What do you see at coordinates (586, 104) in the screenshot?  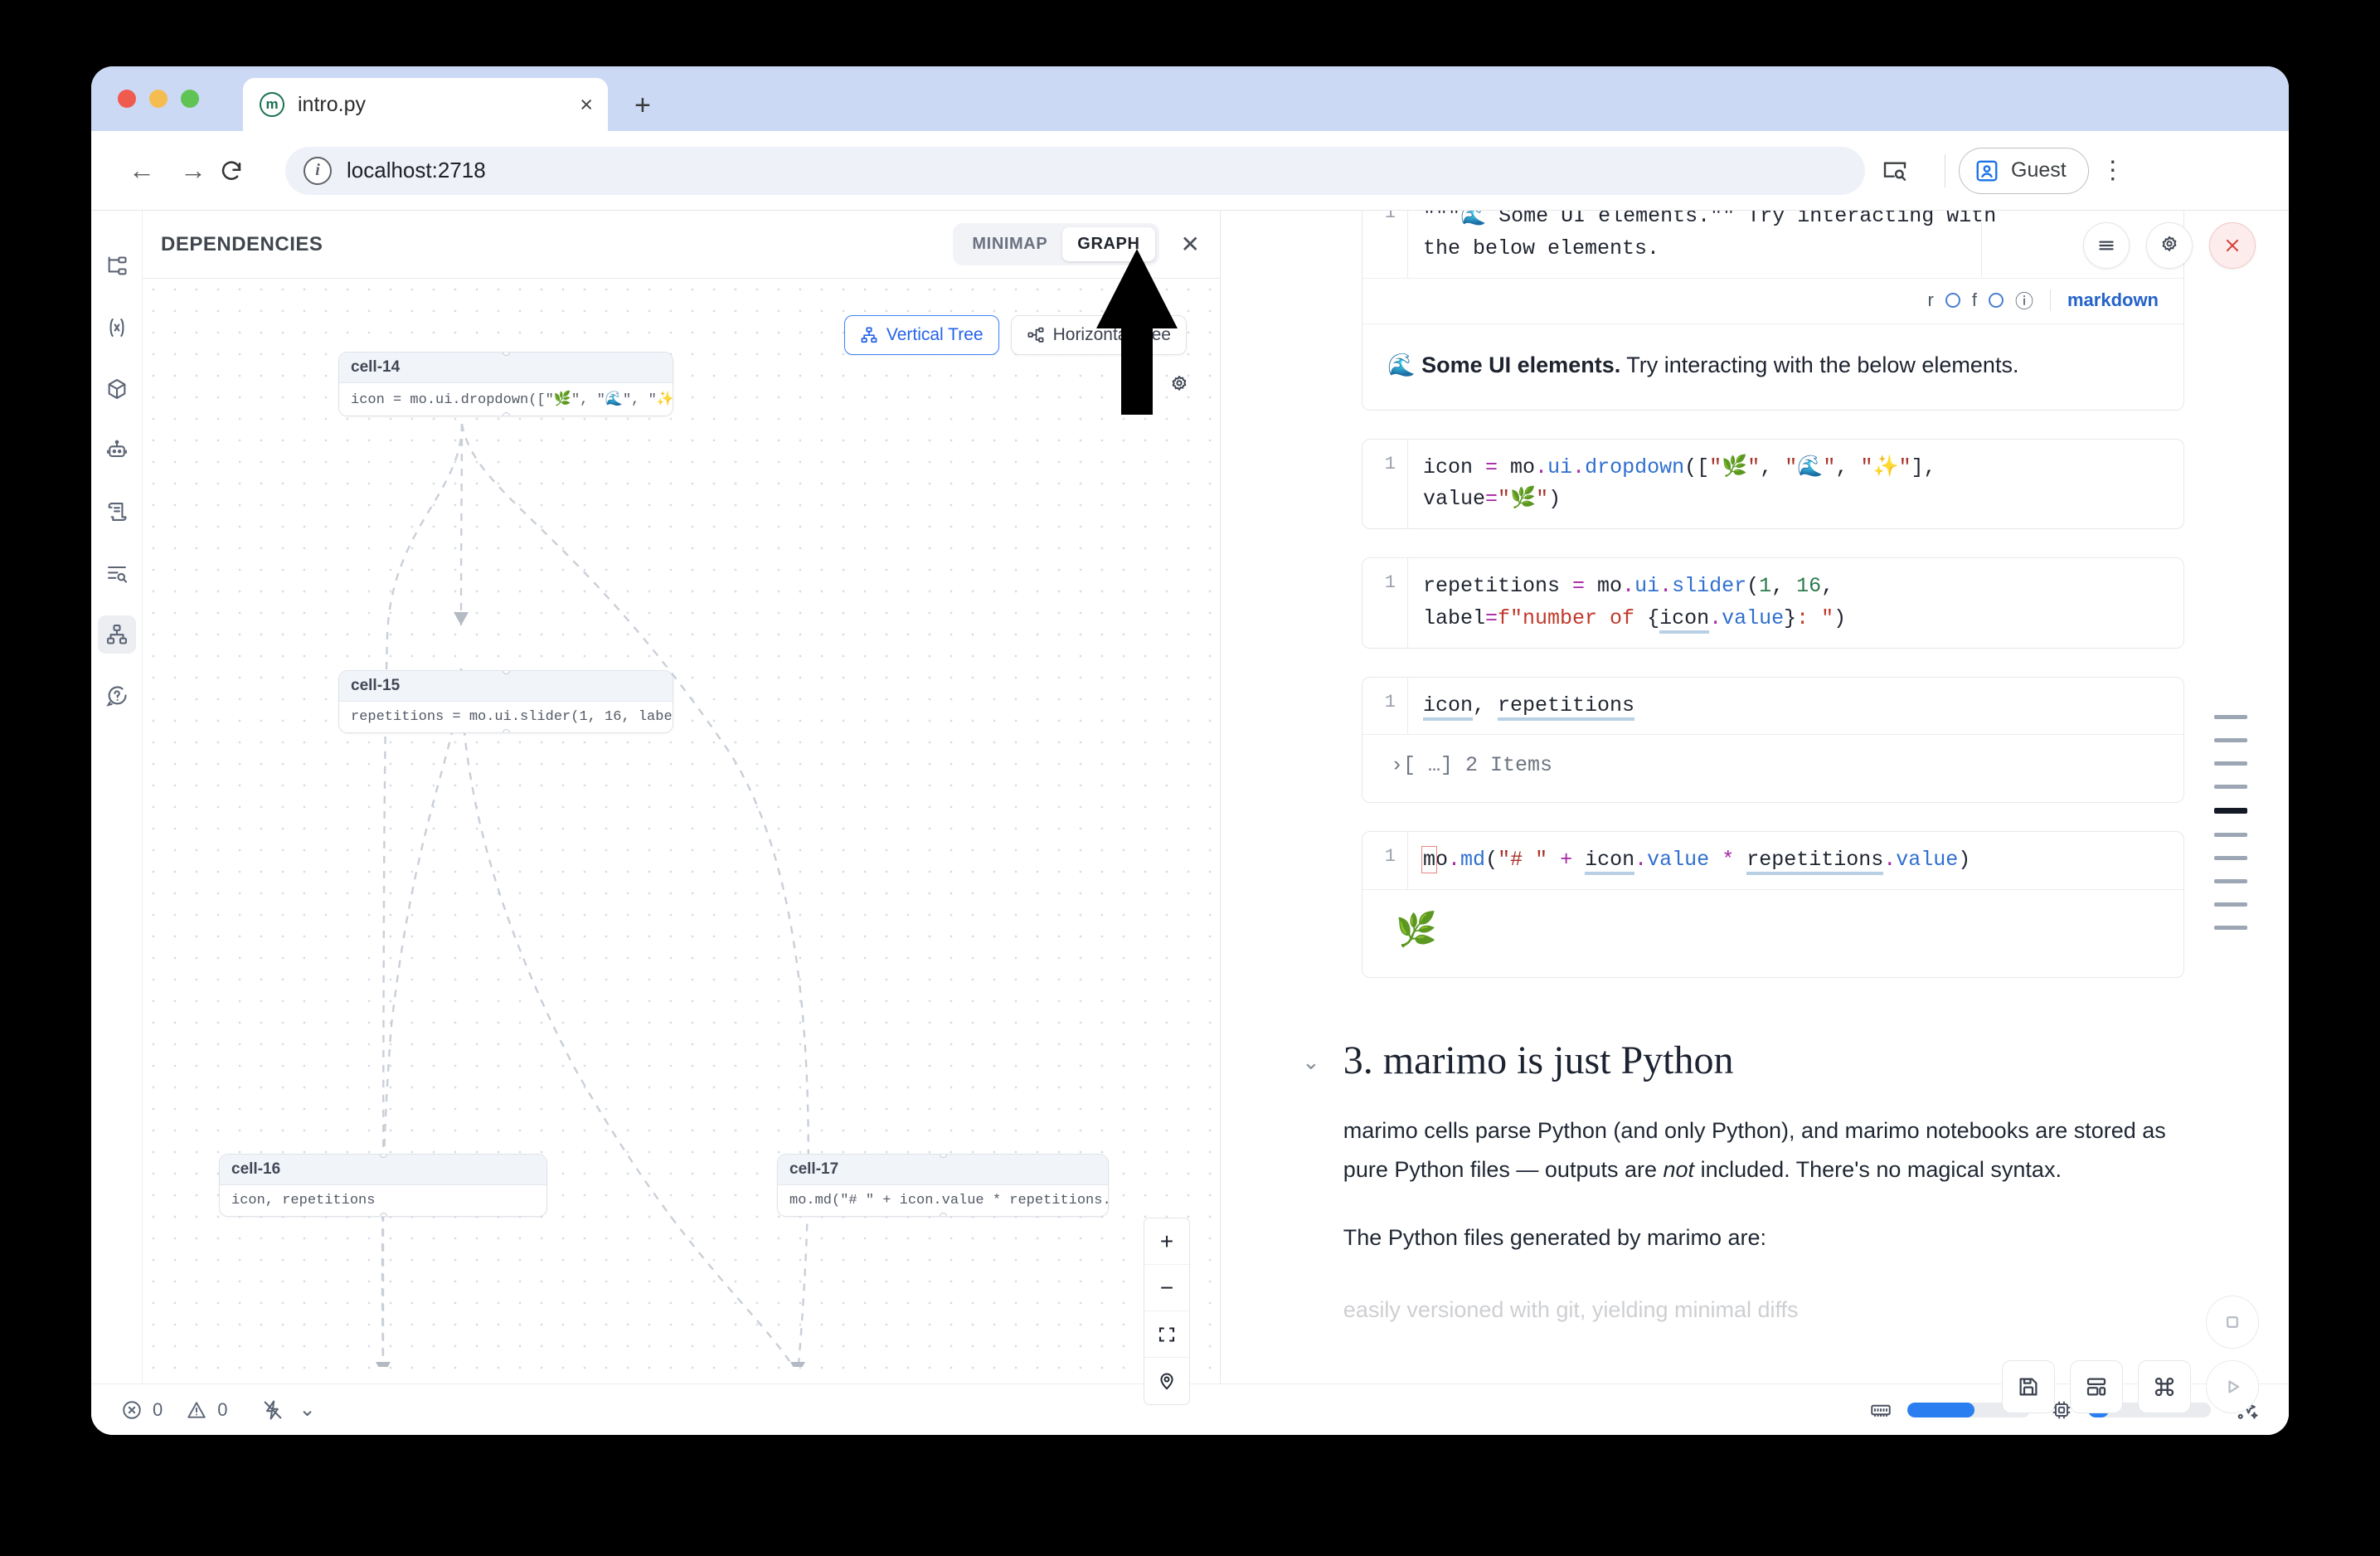 I see `close-icon: ×` at bounding box center [586, 104].